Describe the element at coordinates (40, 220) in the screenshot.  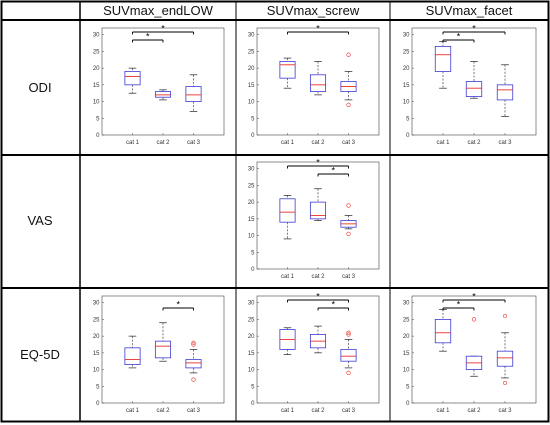
I see `row-label-vas: VAS` at that location.